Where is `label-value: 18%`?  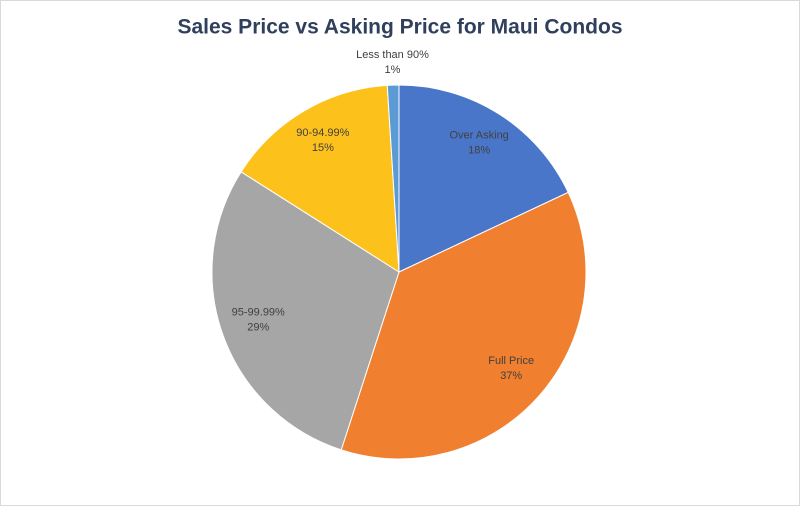
label-value: 18% is located at coordinates (479, 151).